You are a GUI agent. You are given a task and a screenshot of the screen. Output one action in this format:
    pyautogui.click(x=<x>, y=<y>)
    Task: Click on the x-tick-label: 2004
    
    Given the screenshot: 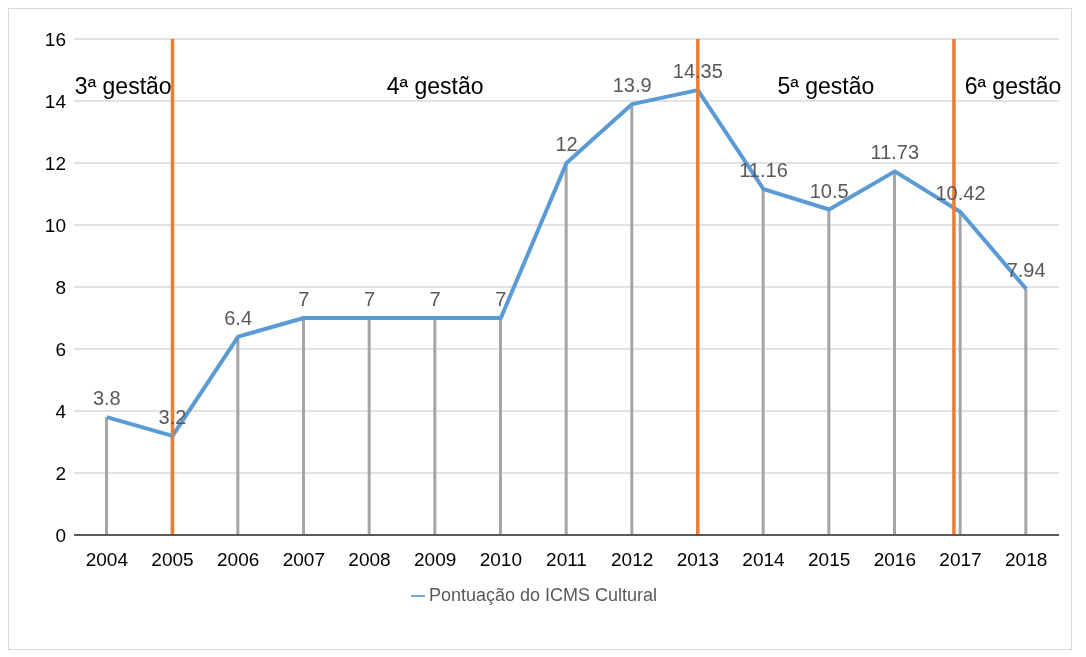 What is the action you would take?
    pyautogui.click(x=107, y=560)
    